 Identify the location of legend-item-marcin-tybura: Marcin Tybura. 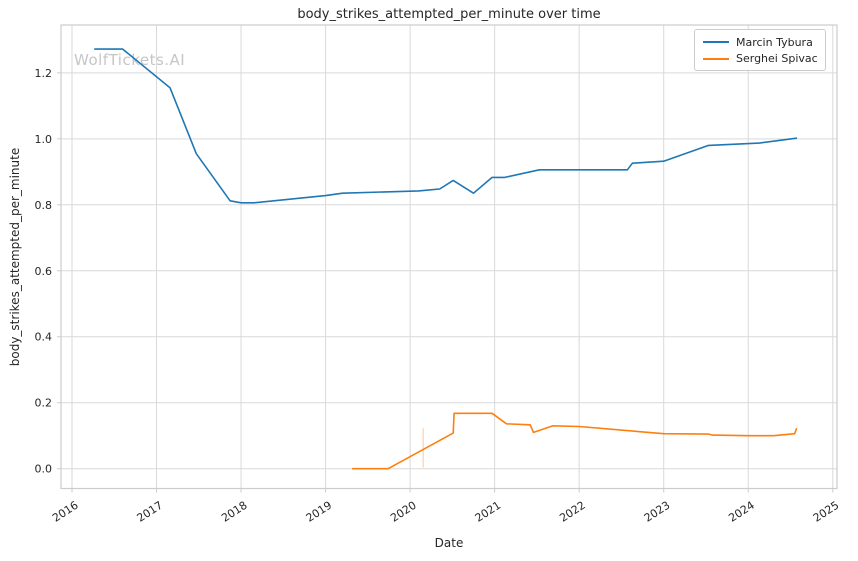
(760, 42).